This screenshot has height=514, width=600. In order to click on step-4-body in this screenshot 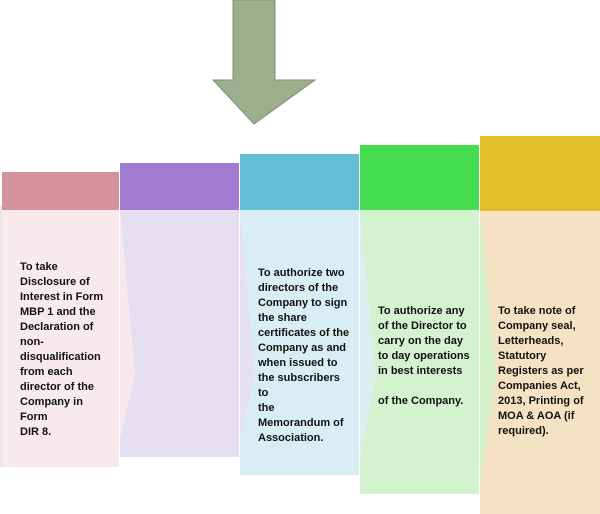, I will do `click(419, 352)`.